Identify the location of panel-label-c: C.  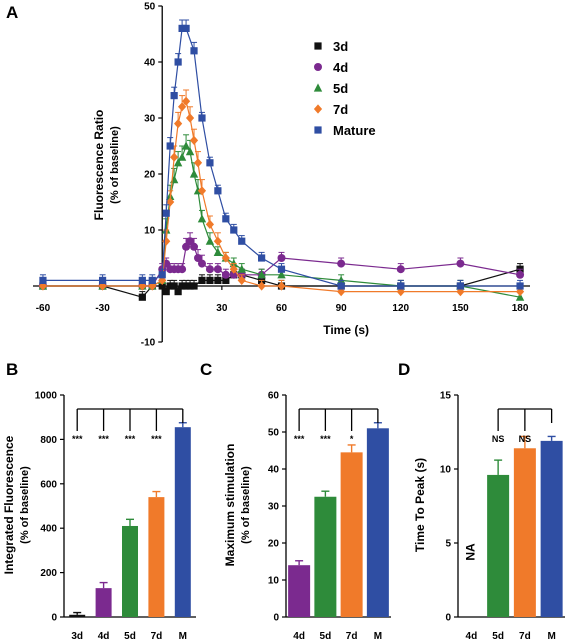
(206, 369).